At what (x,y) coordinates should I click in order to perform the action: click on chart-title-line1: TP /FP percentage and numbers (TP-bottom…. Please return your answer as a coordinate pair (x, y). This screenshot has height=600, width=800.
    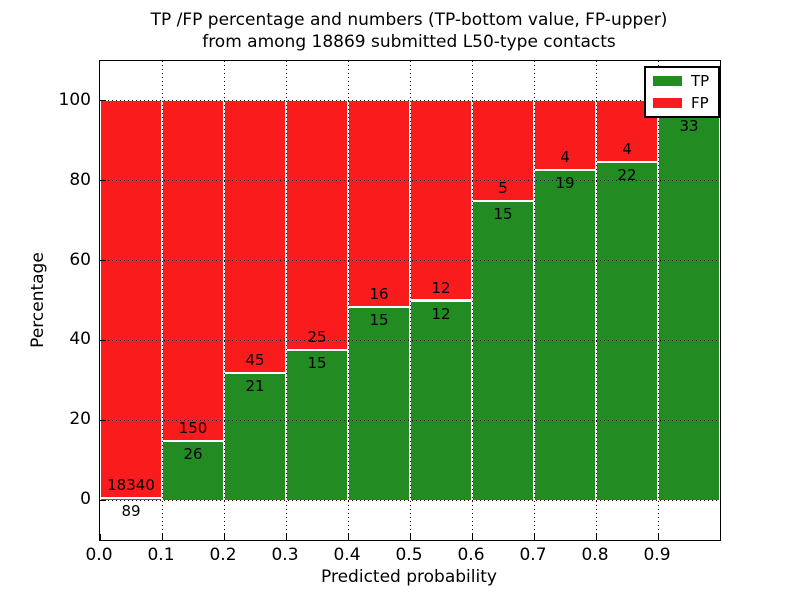
    Looking at the image, I should click on (409, 20).